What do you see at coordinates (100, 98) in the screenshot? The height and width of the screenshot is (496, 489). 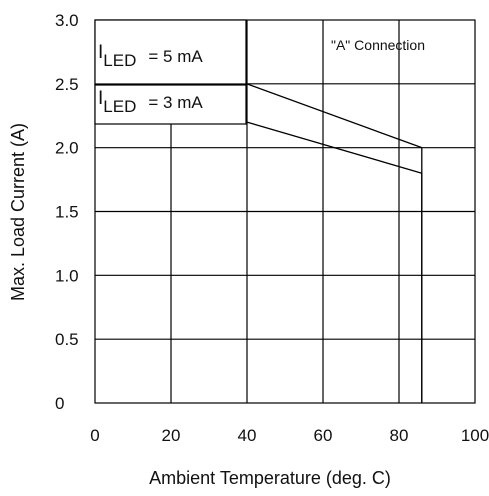 I see `legend-3ma-prefix: I` at bounding box center [100, 98].